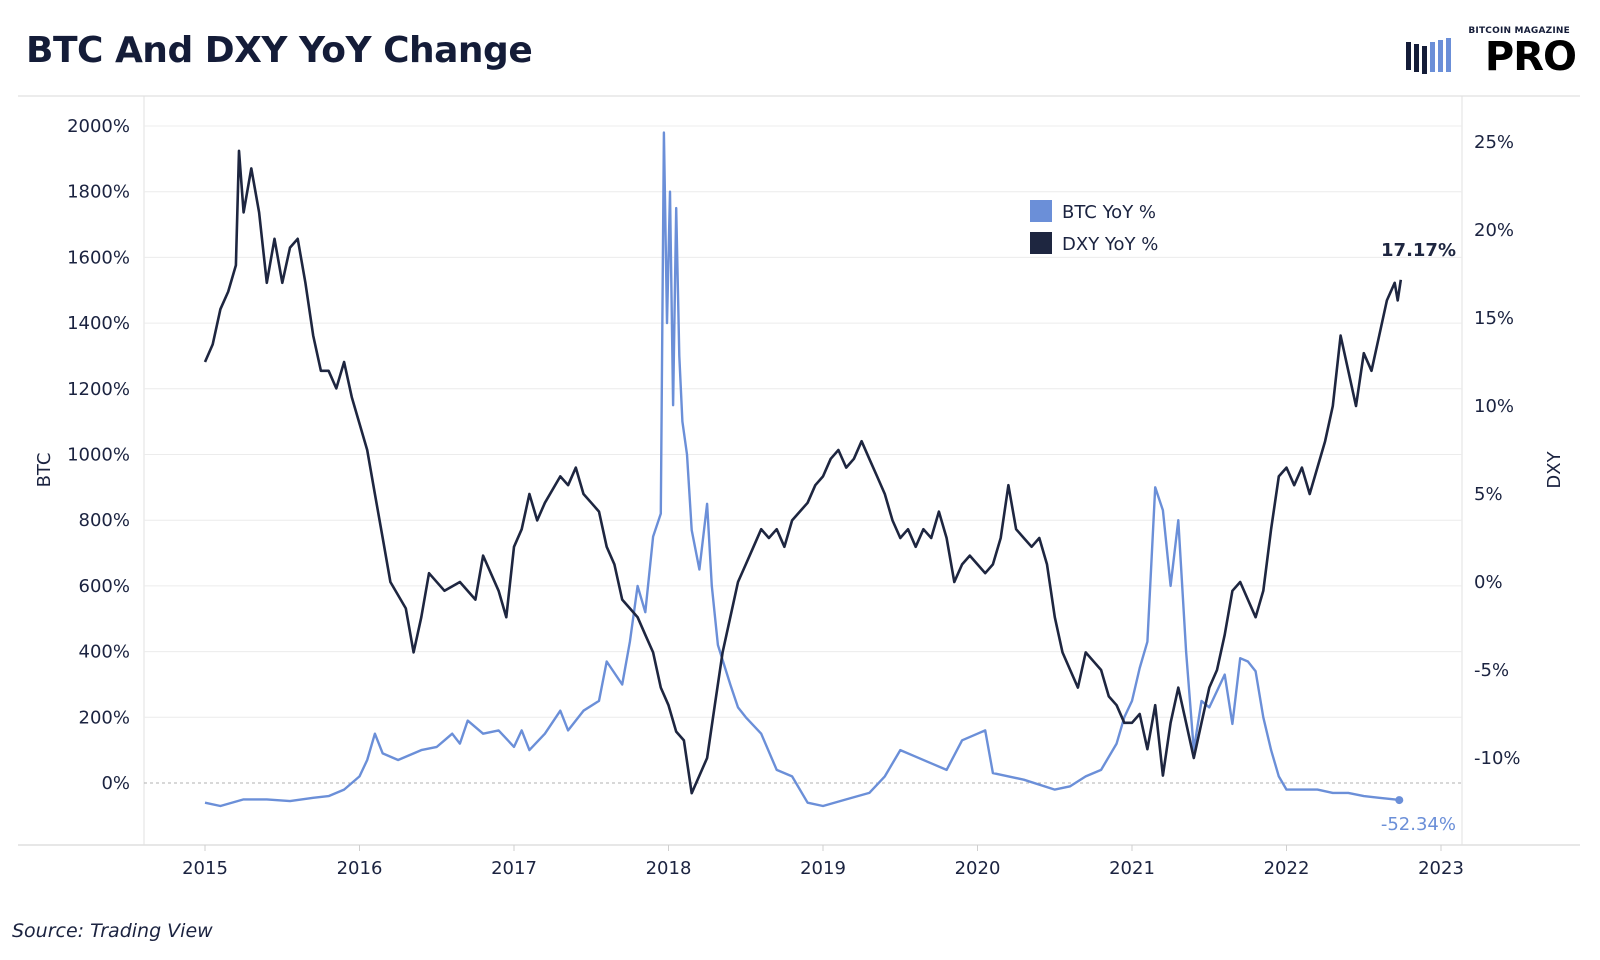 The height and width of the screenshot is (960, 1600). Describe the element at coordinates (823, 868) in the screenshot. I see `x-tick-label: 2019` at that location.